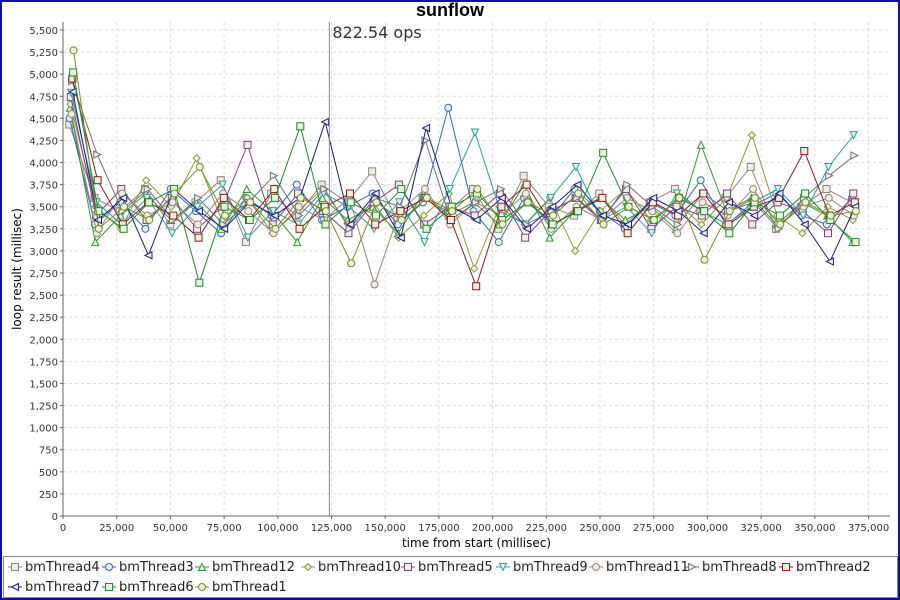 The image size is (900, 600). What do you see at coordinates (55, 517) in the screenshot?
I see `y-tick-label: 0` at bounding box center [55, 517].